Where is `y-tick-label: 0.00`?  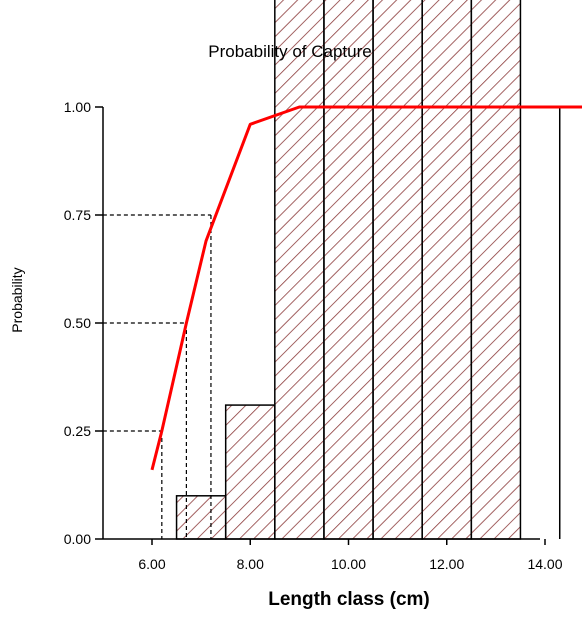 y-tick-label: 0.00 is located at coordinates (77, 539).